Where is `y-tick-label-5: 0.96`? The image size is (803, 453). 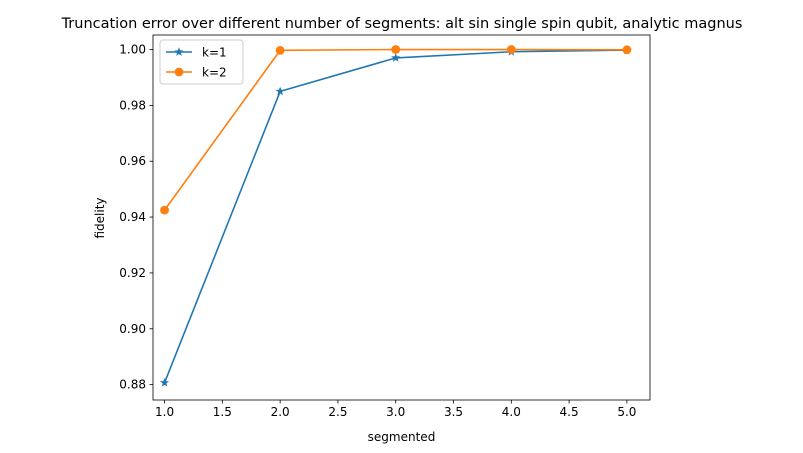 y-tick-label-5: 0.96 is located at coordinates (132, 161).